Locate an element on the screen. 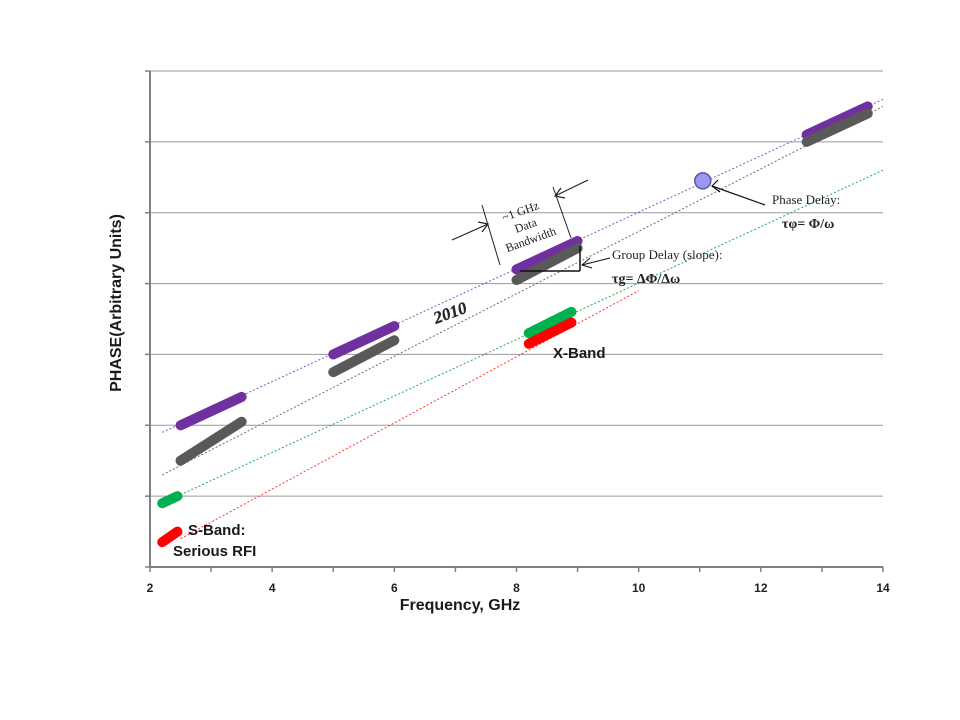 This screenshot has height=720, width=960. bandwidth-arrowhead-left is located at coordinates (483, 227).